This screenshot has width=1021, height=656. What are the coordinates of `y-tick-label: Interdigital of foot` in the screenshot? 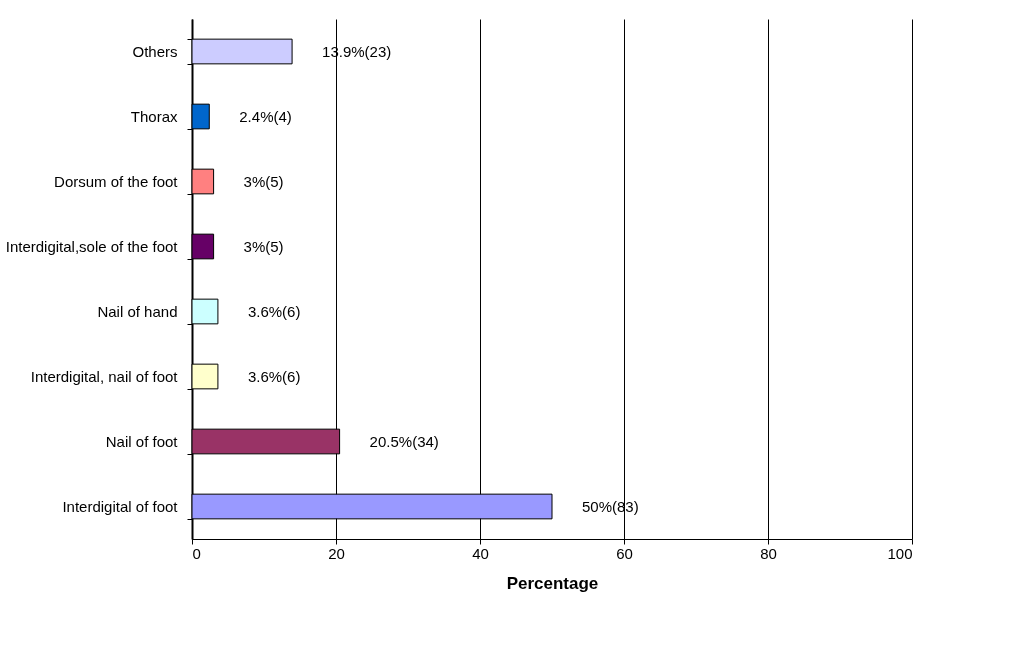 It's located at (120, 506).